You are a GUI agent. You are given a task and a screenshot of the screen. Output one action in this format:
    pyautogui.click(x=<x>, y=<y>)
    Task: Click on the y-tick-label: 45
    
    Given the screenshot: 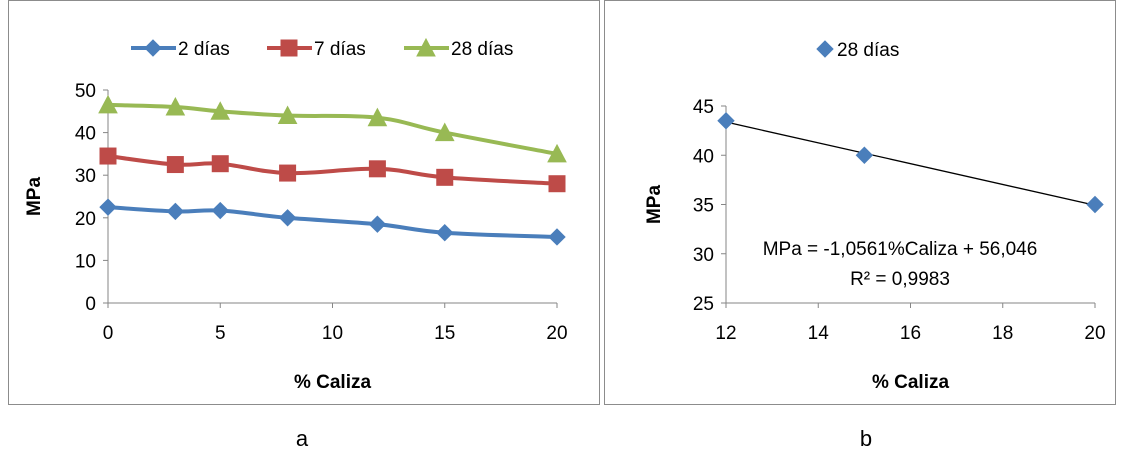 What is the action you would take?
    pyautogui.click(x=703, y=107)
    